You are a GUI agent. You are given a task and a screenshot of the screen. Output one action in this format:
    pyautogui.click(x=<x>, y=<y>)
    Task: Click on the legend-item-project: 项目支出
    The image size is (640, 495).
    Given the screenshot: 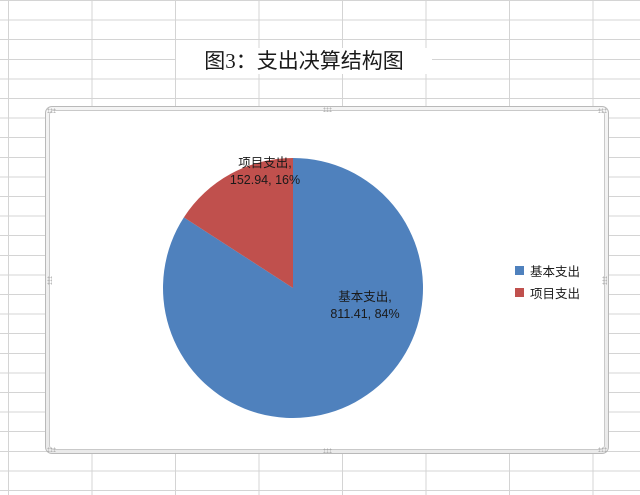 What is the action you would take?
    pyautogui.click(x=558, y=292)
    